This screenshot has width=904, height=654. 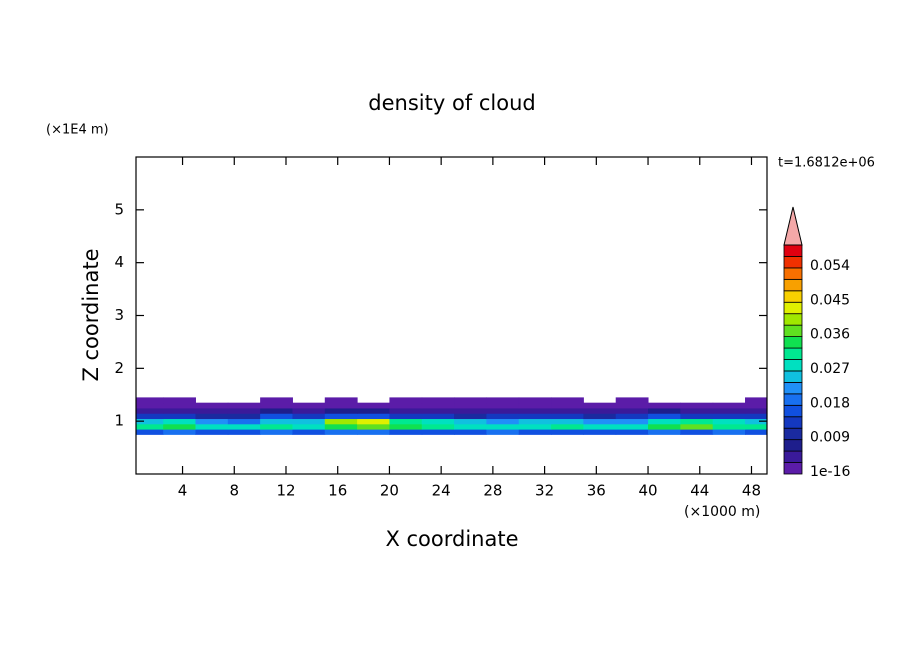 I want to click on x-tick-label: 8, so click(x=234, y=491).